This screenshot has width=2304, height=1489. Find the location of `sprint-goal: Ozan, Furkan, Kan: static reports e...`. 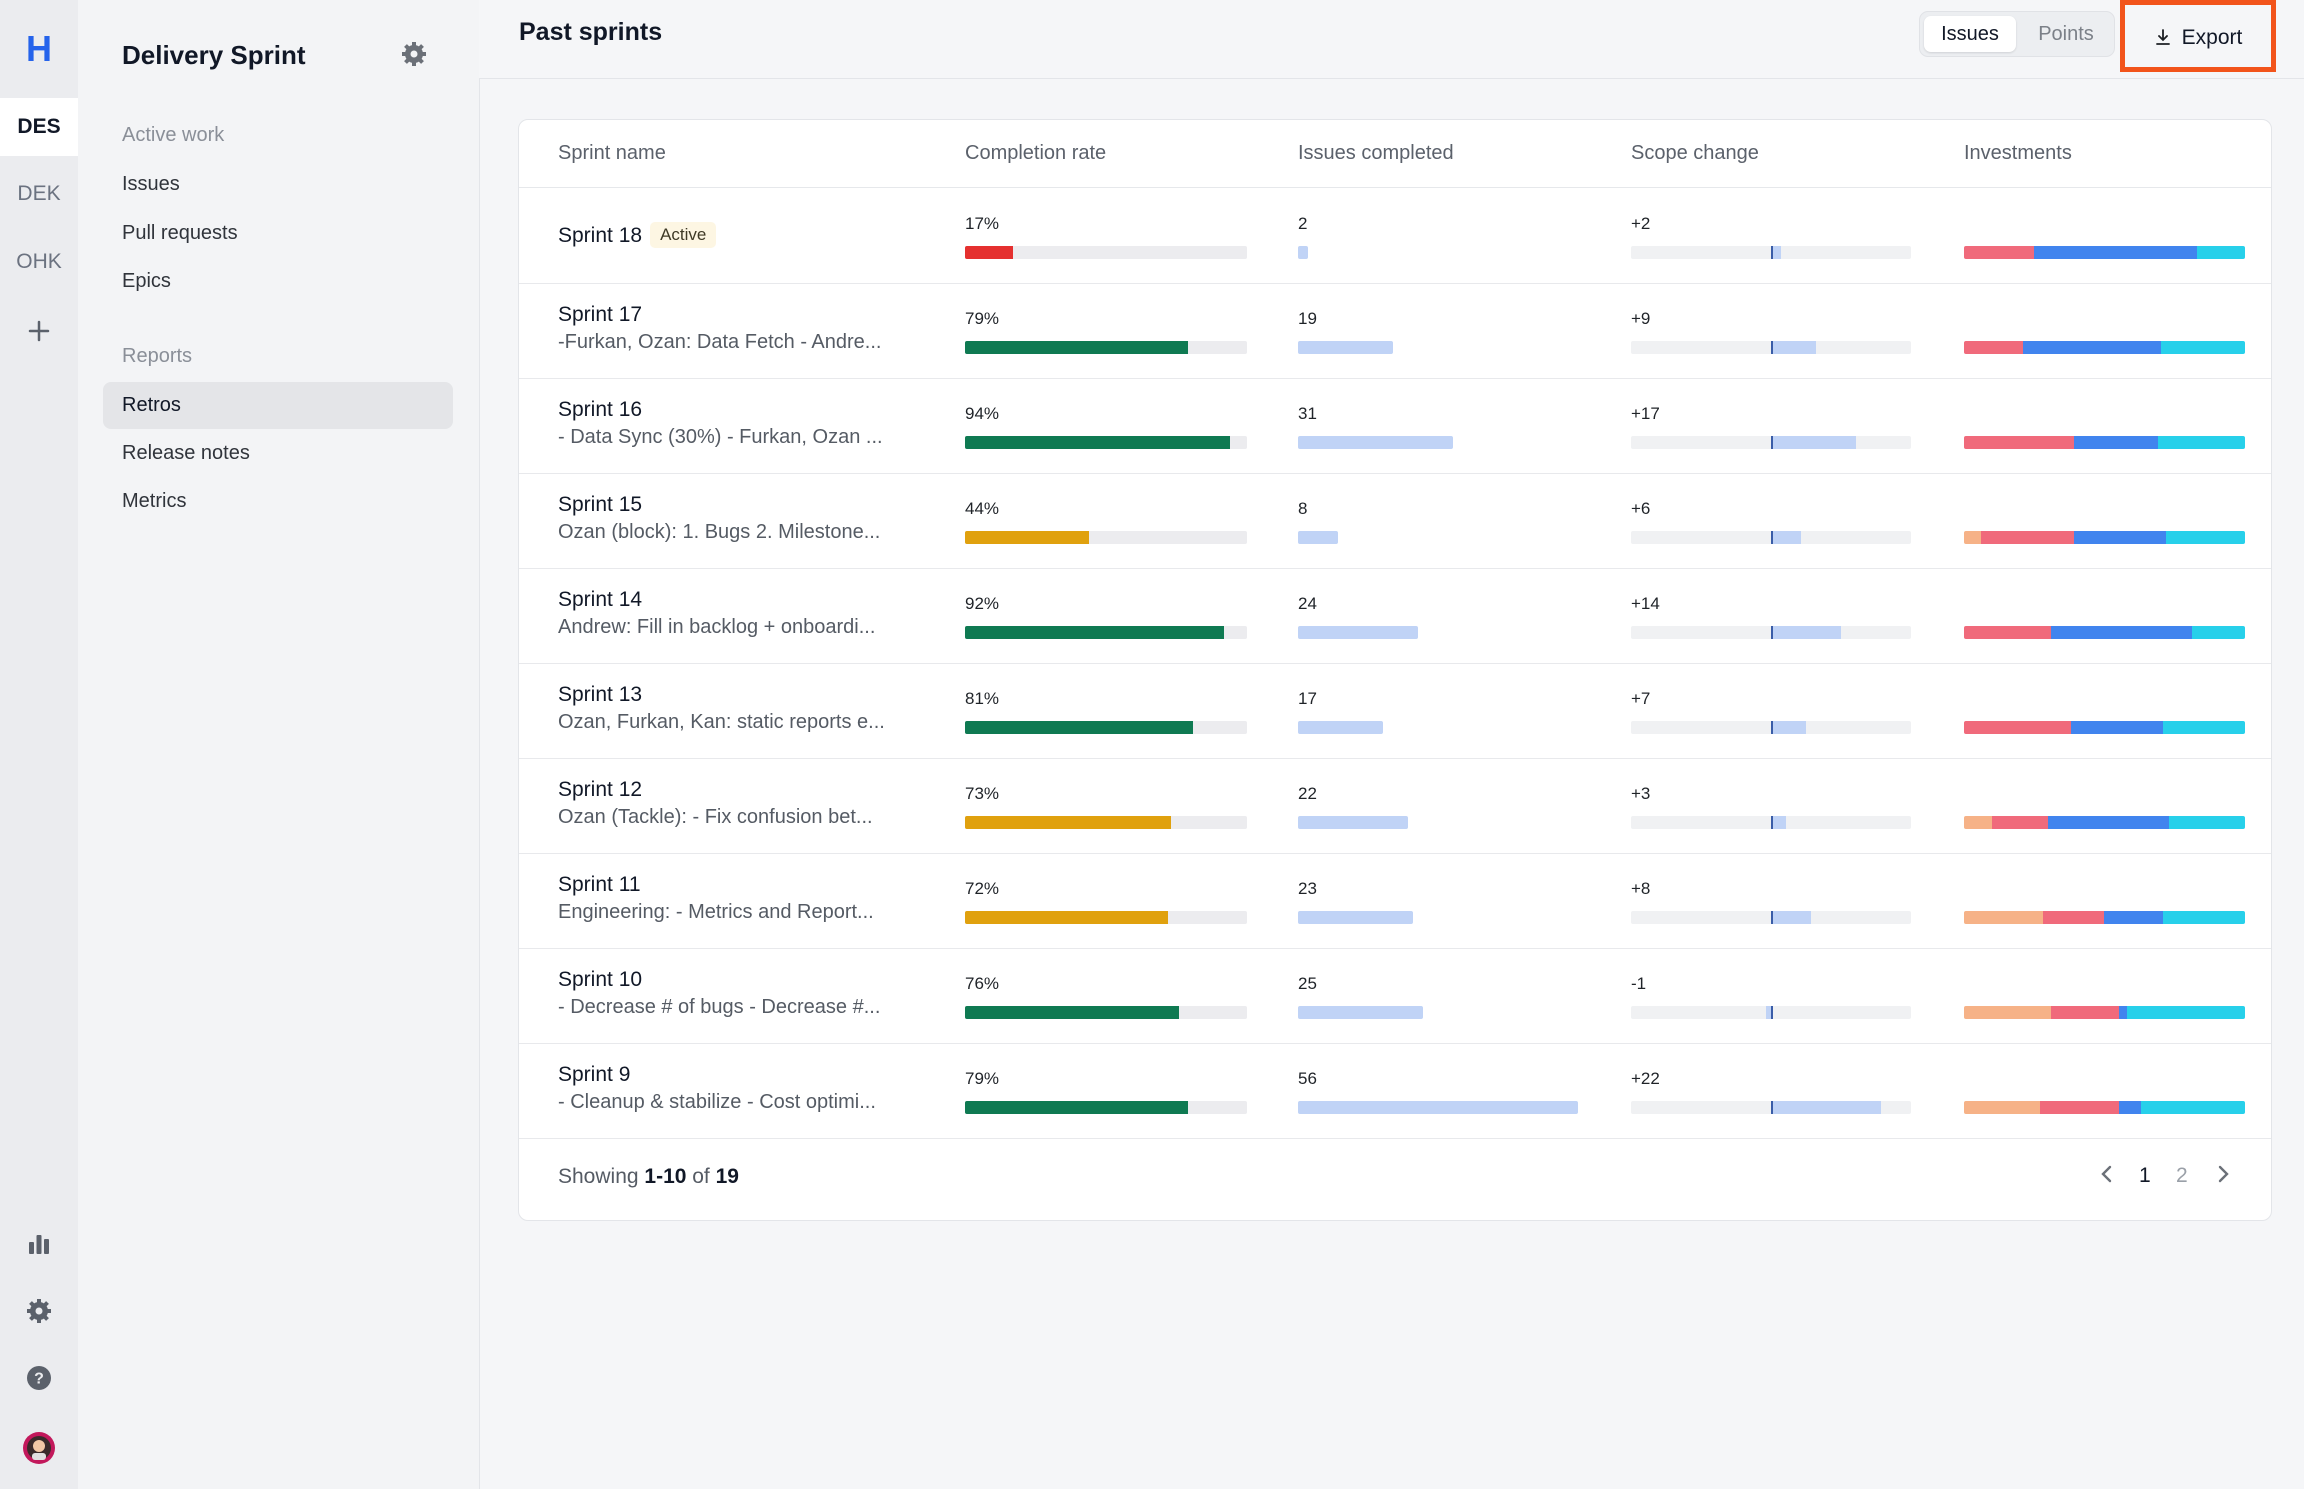

sprint-goal: Ozan, Furkan, Kan: static reports e... is located at coordinates (721, 722).